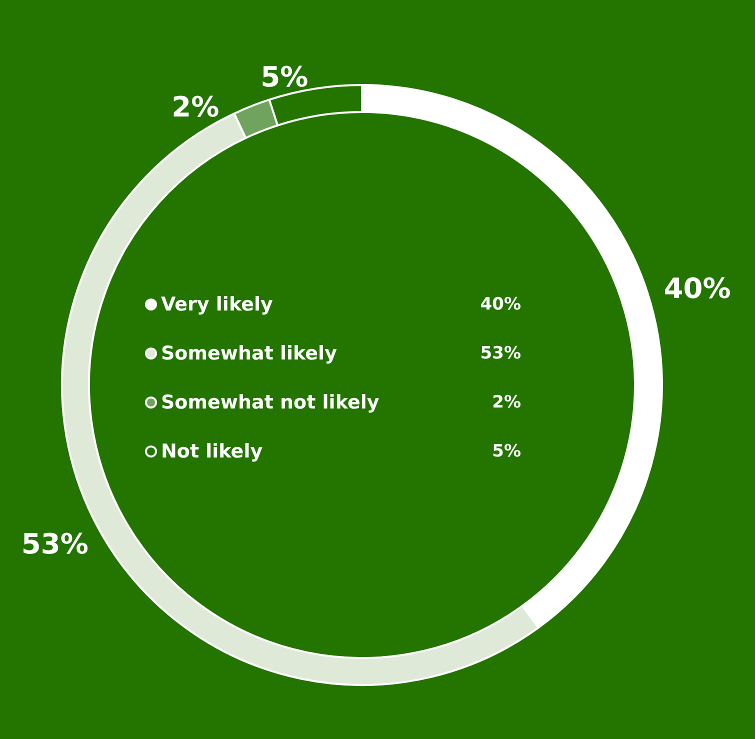 The height and width of the screenshot is (739, 755). Describe the element at coordinates (506, 452) in the screenshot. I see `text: 5%` at that location.